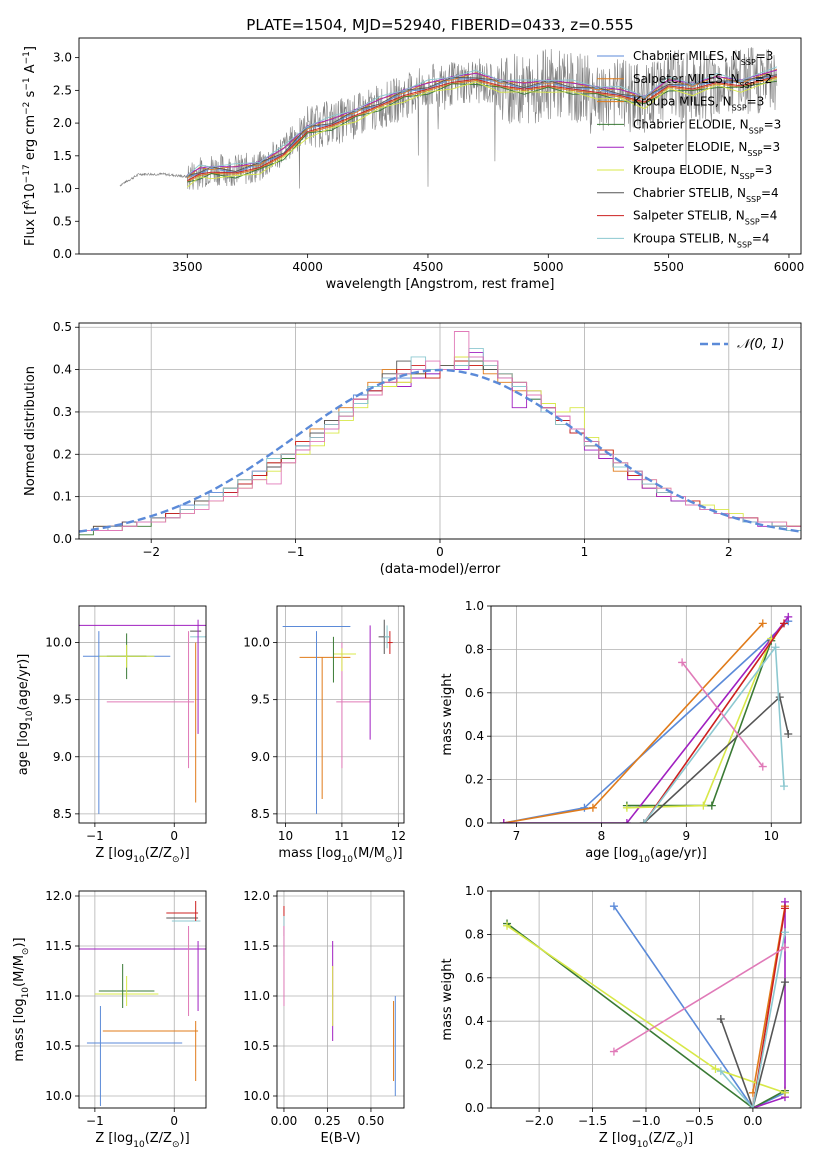  Describe the element at coordinates (30, 95) in the screenshot. I see `label-part: s` at that location.